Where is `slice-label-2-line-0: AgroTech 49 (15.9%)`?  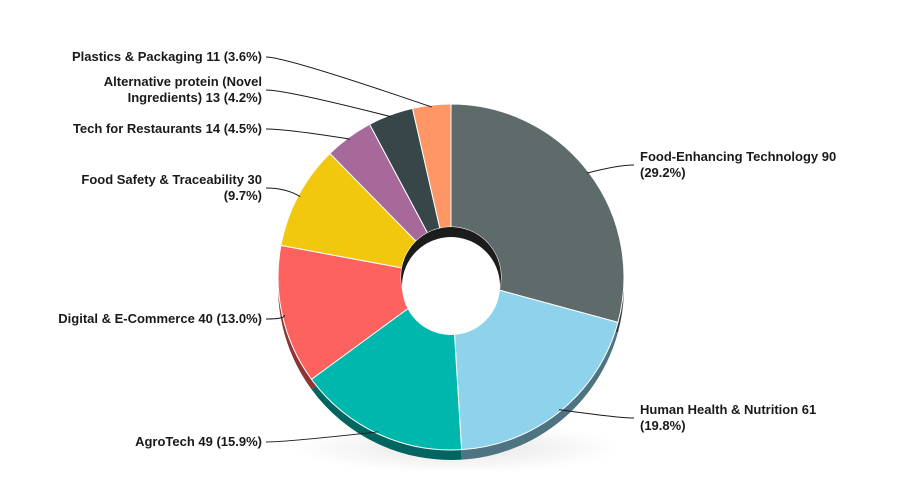
slice-label-2-line-0: AgroTech 49 (15.9%) is located at coordinates (198, 441).